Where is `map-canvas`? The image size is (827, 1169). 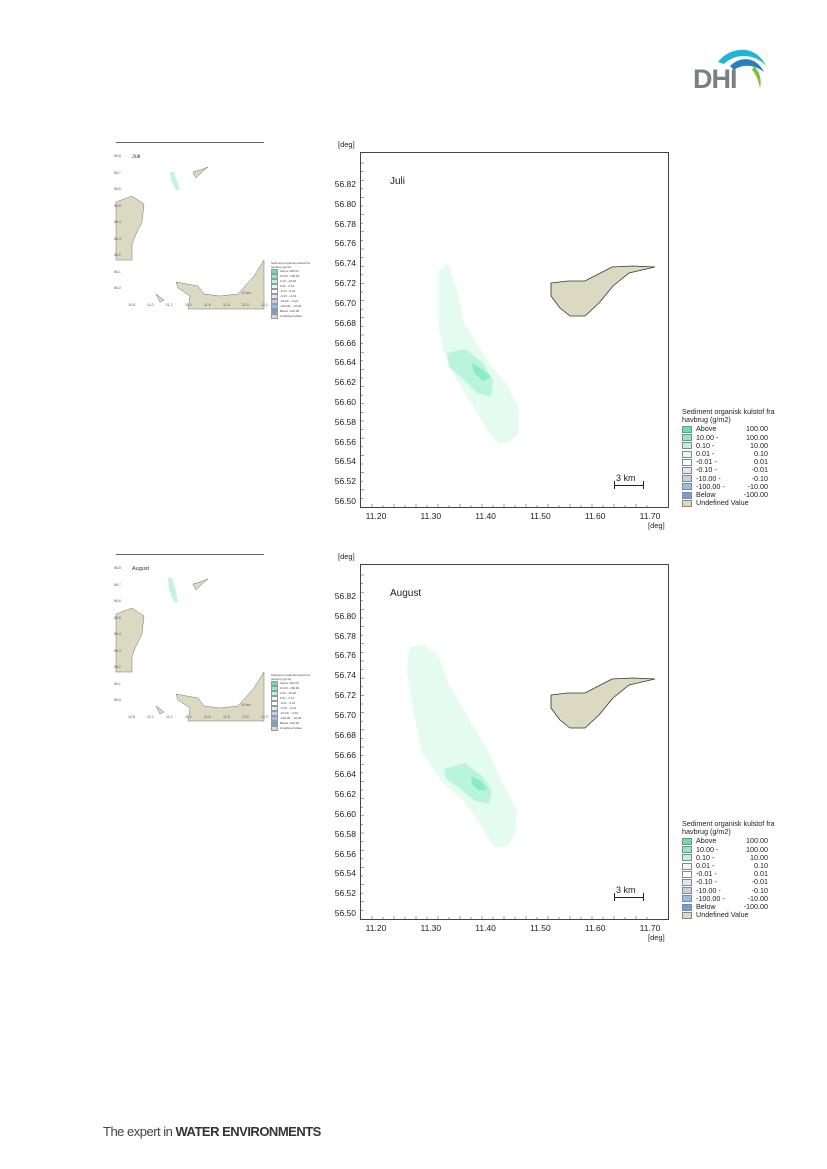 map-canvas is located at coordinates (508, 334).